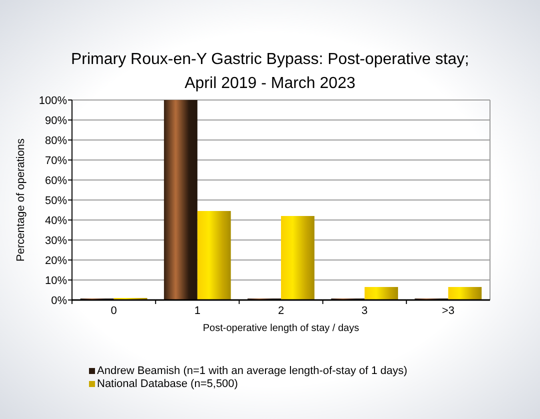 This screenshot has height=419, width=540. What do you see at coordinates (167, 384) in the screenshot?
I see `legend-label: National Database (n=5,500)` at bounding box center [167, 384].